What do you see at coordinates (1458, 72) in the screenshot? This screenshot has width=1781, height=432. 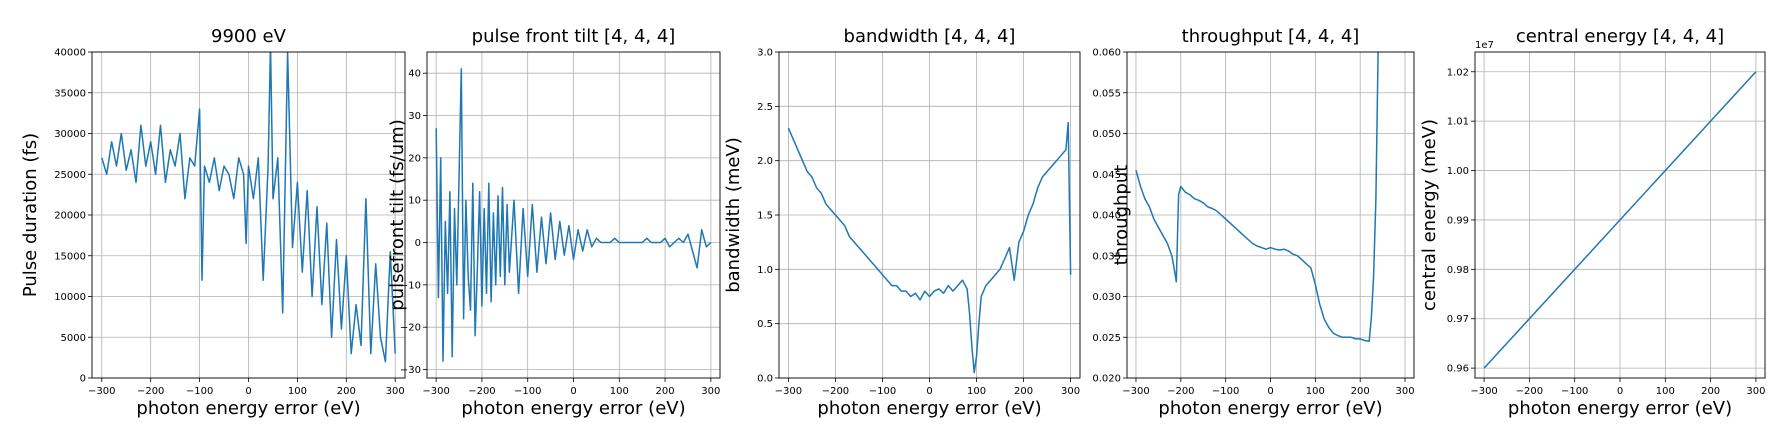 I see `y-tick-label: 1.02` at bounding box center [1458, 72].